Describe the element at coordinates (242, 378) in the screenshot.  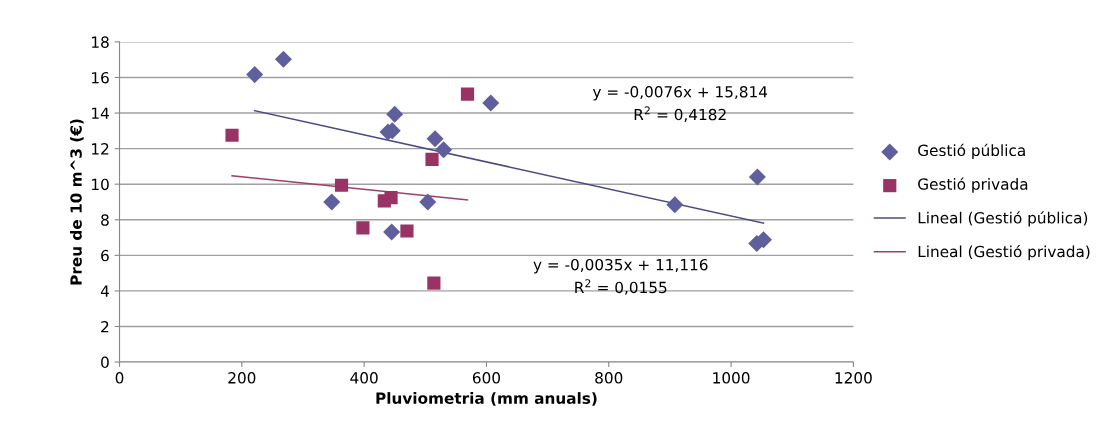
I see `x-tick-label: 200` at that location.